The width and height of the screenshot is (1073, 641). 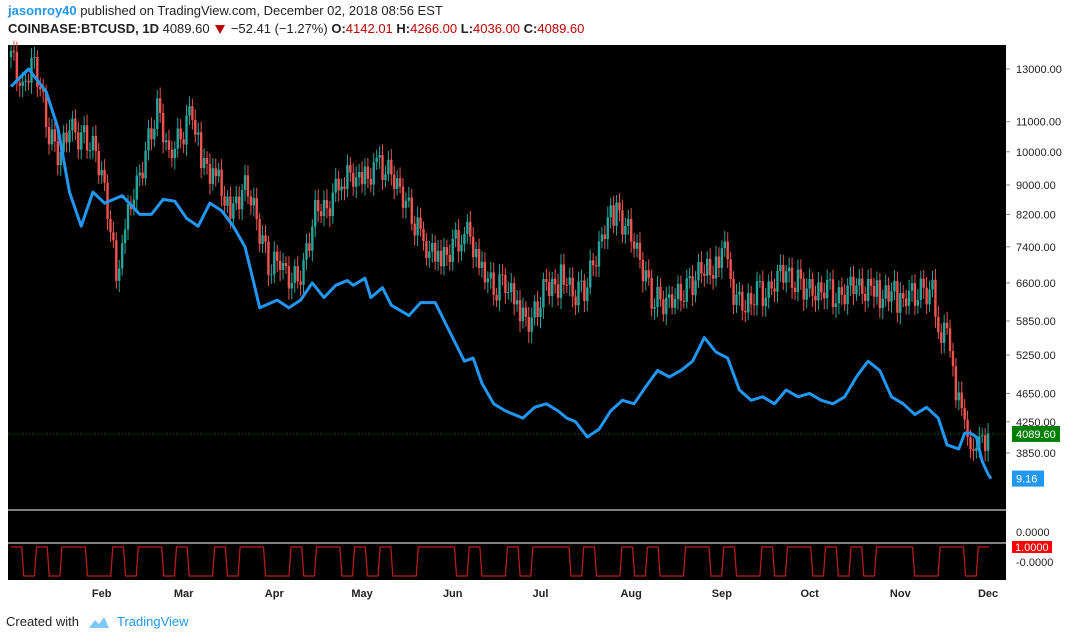 I want to click on tradingview-brand: TradingView, so click(x=152, y=621).